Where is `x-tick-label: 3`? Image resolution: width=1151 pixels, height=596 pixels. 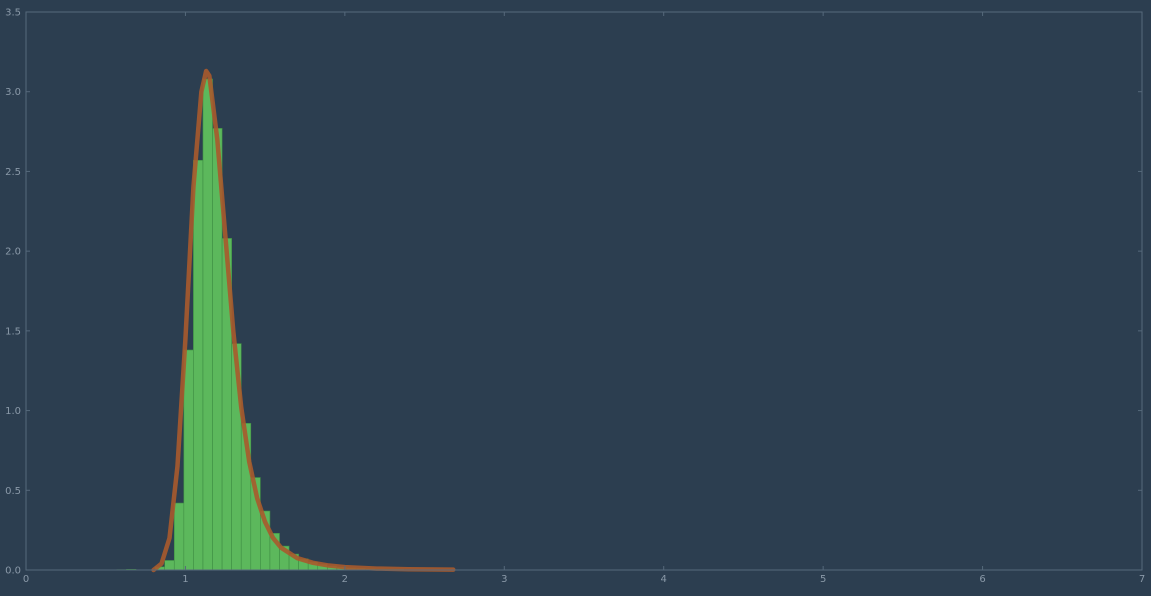 x-tick-label: 3 is located at coordinates (504, 579).